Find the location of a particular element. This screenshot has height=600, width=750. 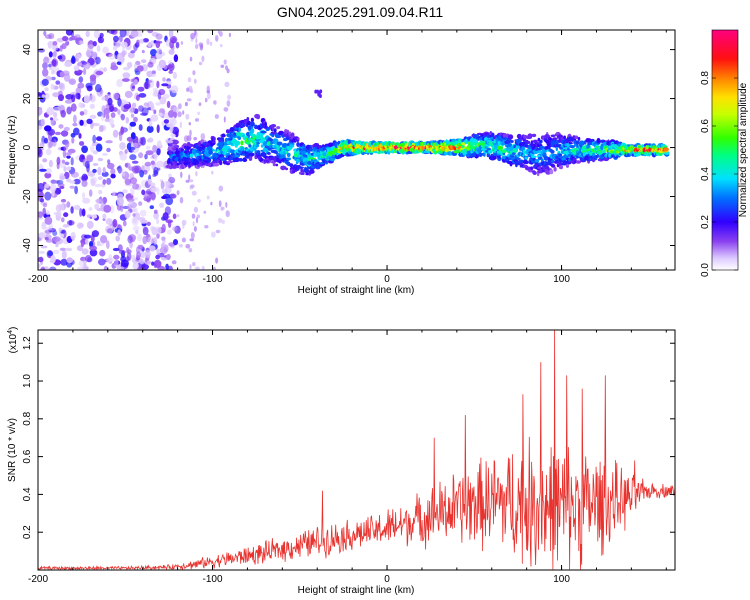

heatmap-x-axis-label: Height of straight line (km) is located at coordinates (356, 290).